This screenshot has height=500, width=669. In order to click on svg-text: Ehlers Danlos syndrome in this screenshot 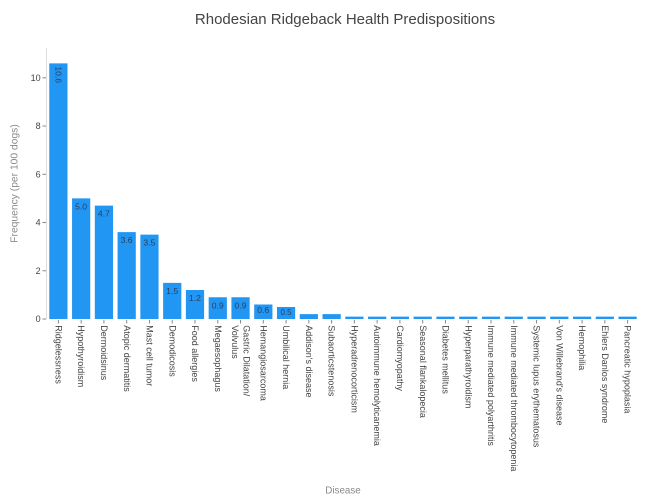, I will do `click(605, 374)`.